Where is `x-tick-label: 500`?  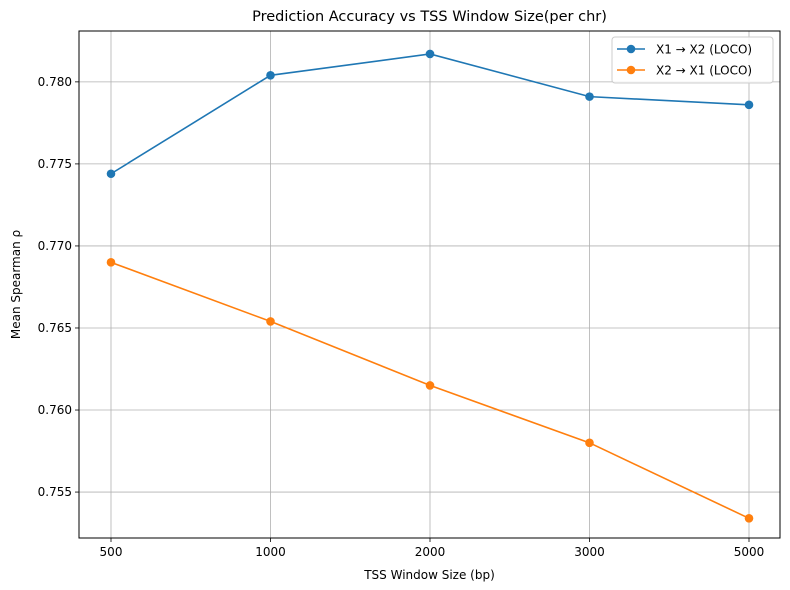
x-tick-label: 500 is located at coordinates (111, 552).